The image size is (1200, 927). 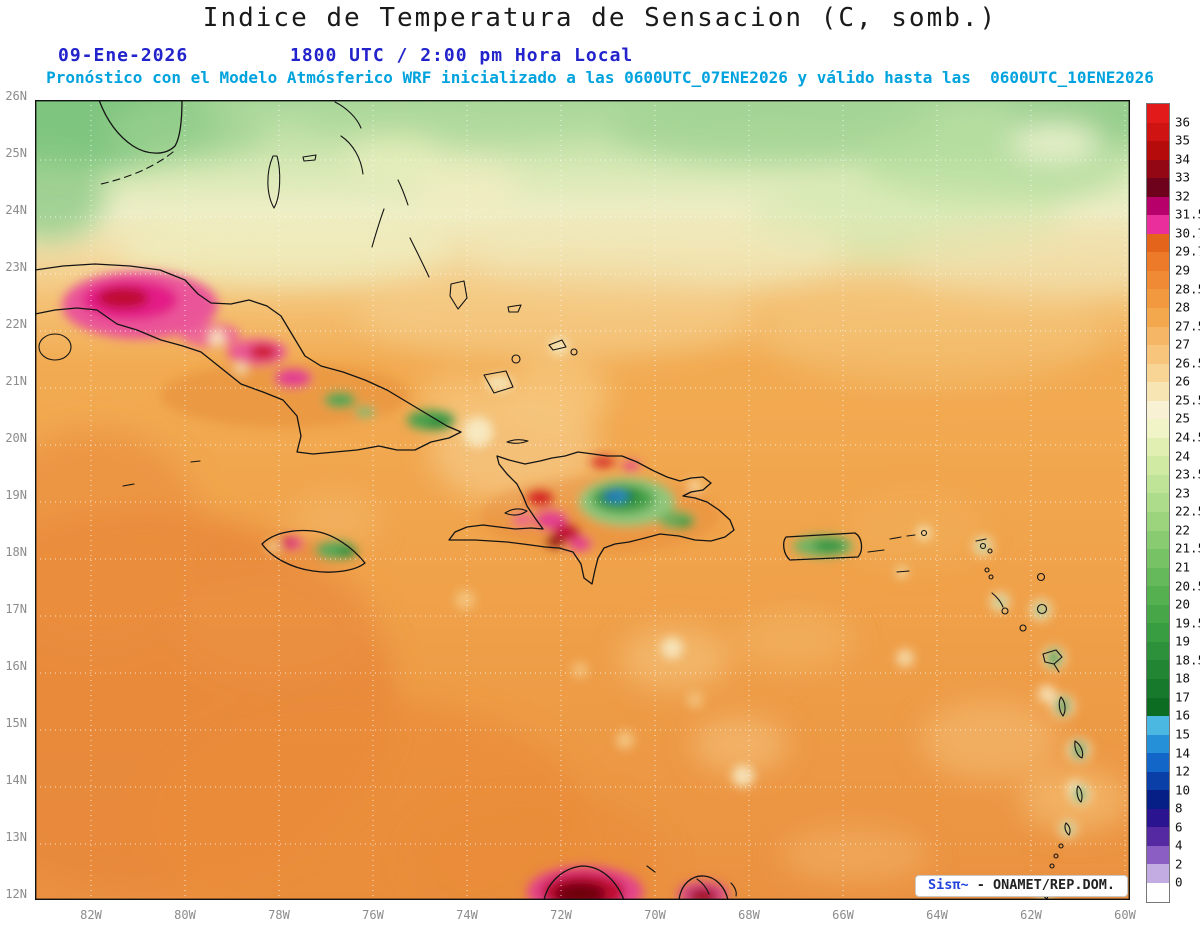 I want to click on colorbar-label-29: 29, so click(x=1183, y=270).